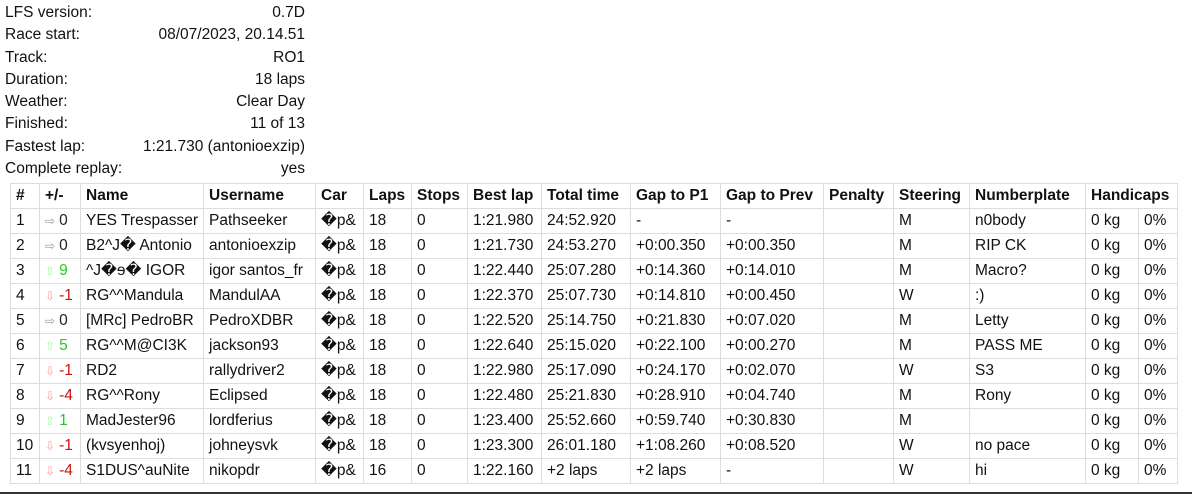  Describe the element at coordinates (60, 196) in the screenshot. I see `column-header: +/-` at that location.